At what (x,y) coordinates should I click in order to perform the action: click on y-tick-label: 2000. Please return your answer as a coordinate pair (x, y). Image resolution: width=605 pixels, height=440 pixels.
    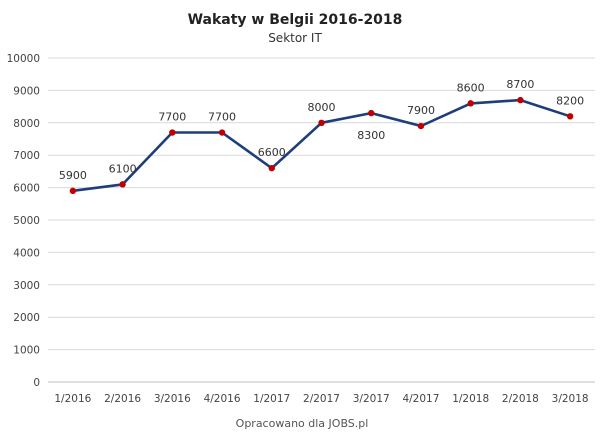
    Looking at the image, I should click on (26, 318).